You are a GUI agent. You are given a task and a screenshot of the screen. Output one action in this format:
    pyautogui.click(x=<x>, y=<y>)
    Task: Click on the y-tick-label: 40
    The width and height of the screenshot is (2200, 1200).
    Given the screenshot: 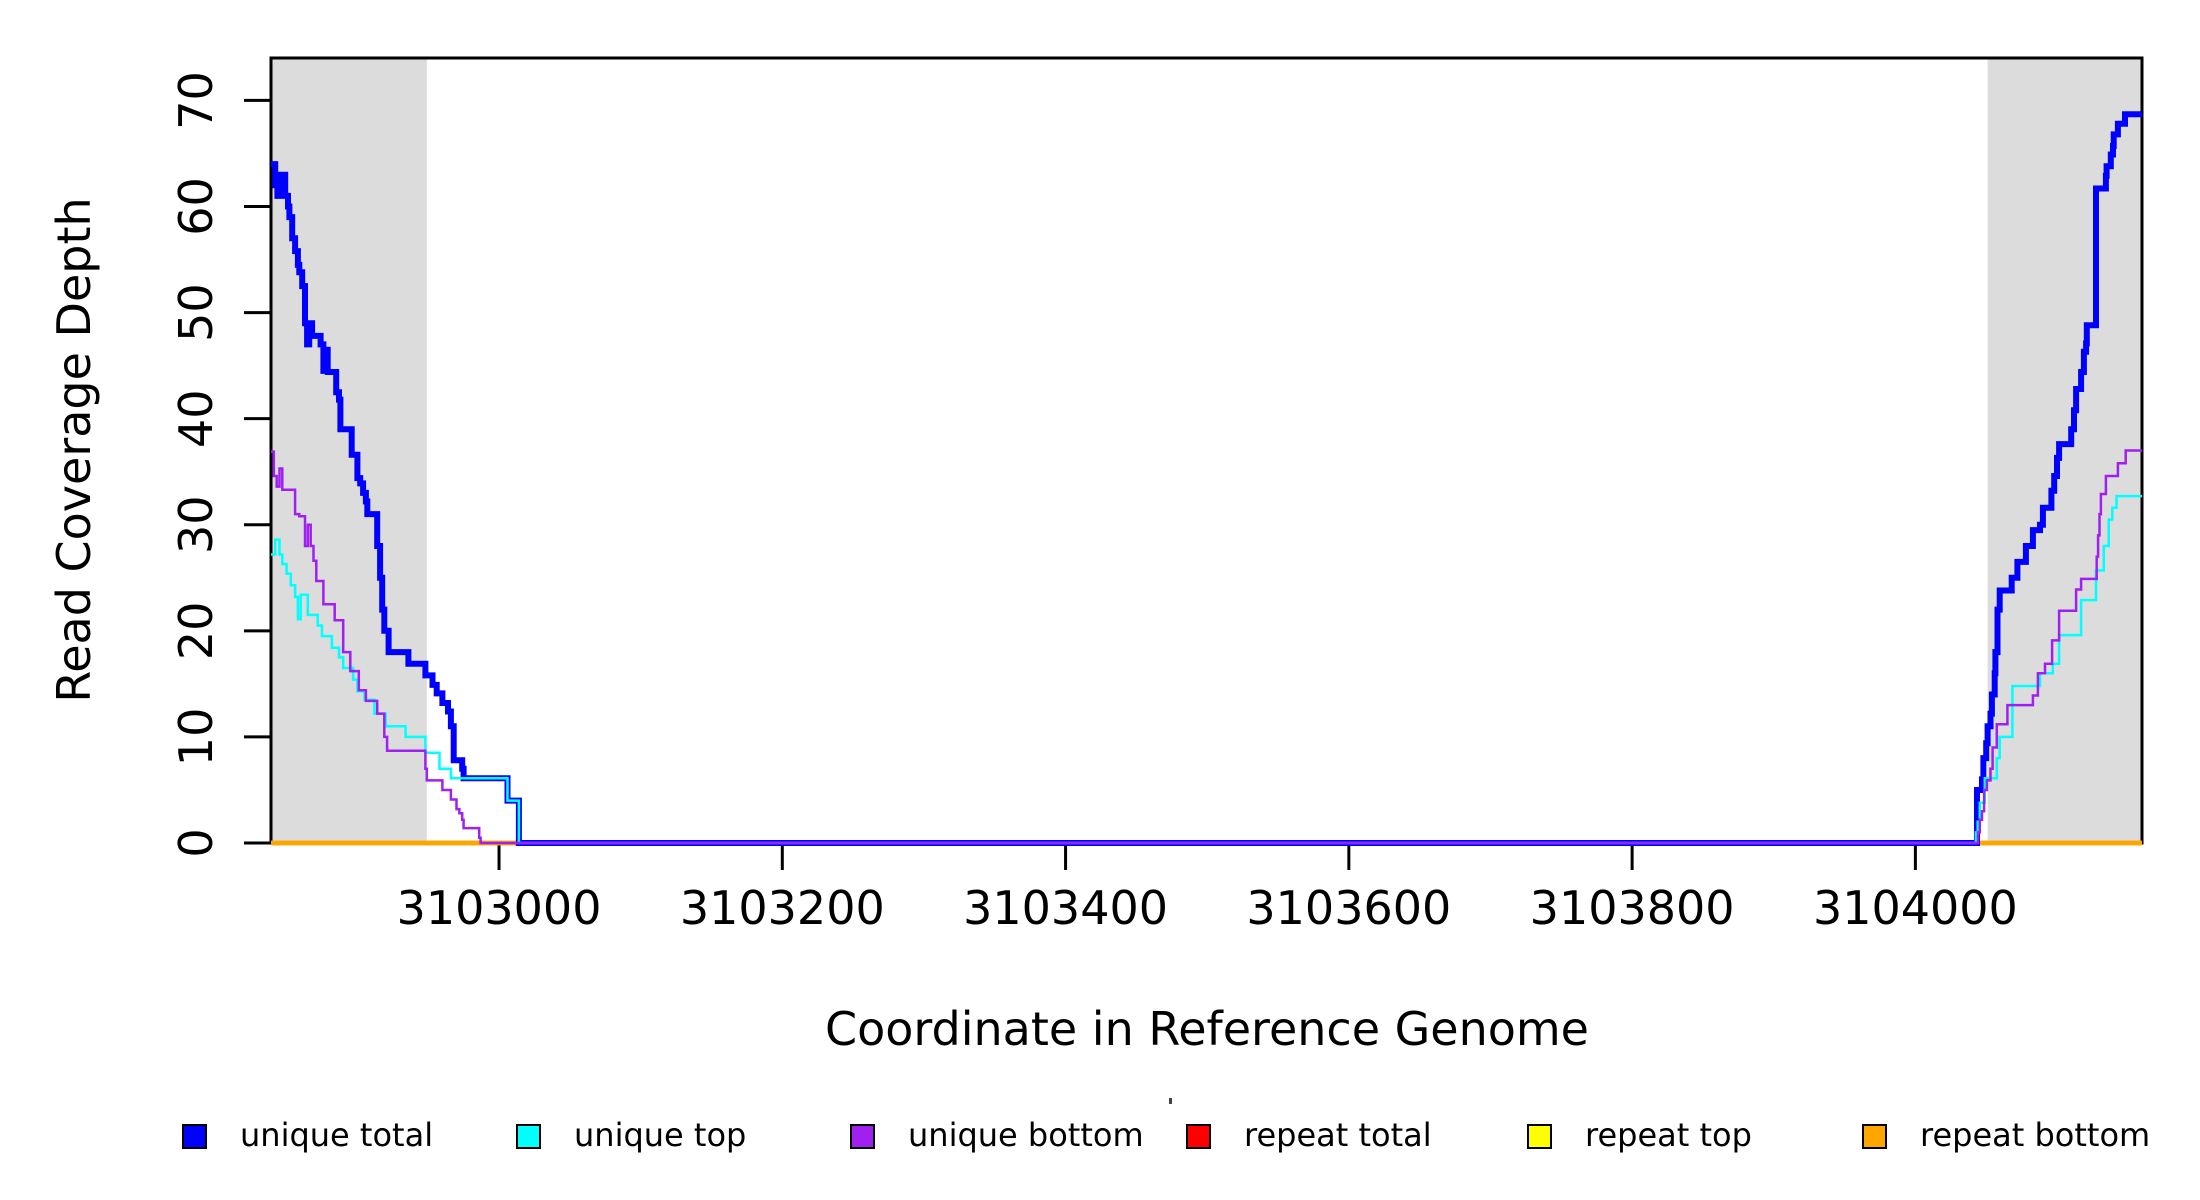 What is the action you would take?
    pyautogui.click(x=196, y=418)
    